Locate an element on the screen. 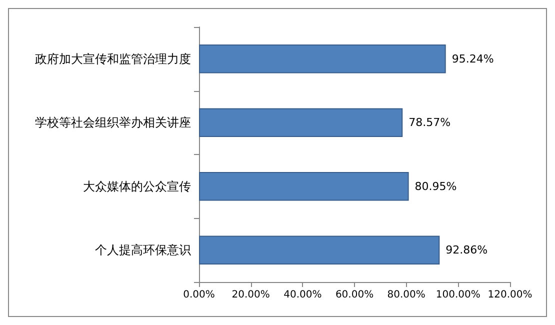 This screenshot has width=555, height=325. x-tick-label: 60.00% is located at coordinates (354, 295).